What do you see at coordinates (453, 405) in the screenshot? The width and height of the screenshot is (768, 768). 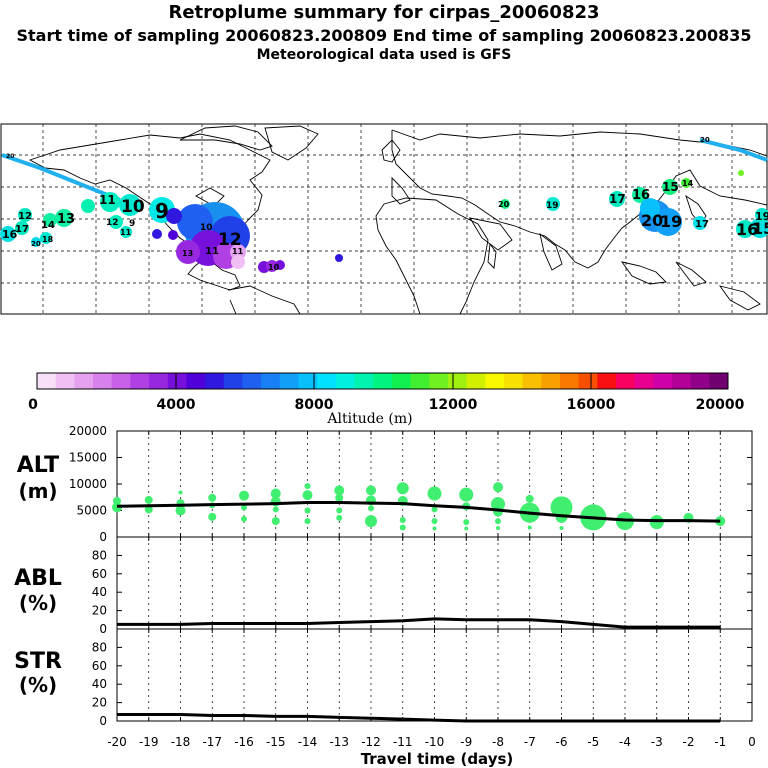 I see `colorbar-tick-label: 12000` at bounding box center [453, 405].